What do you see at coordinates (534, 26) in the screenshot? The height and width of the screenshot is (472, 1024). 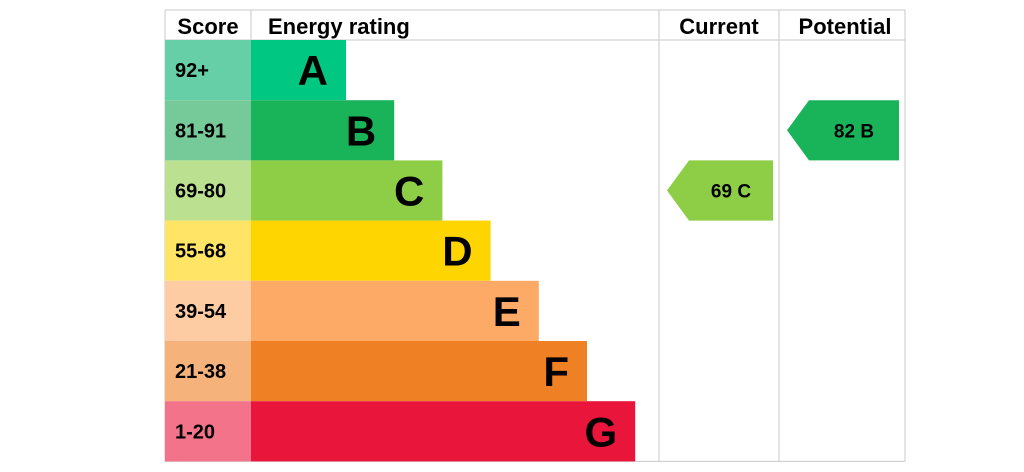 I see `header-row: Score Energy rating Current Potential` at bounding box center [534, 26].